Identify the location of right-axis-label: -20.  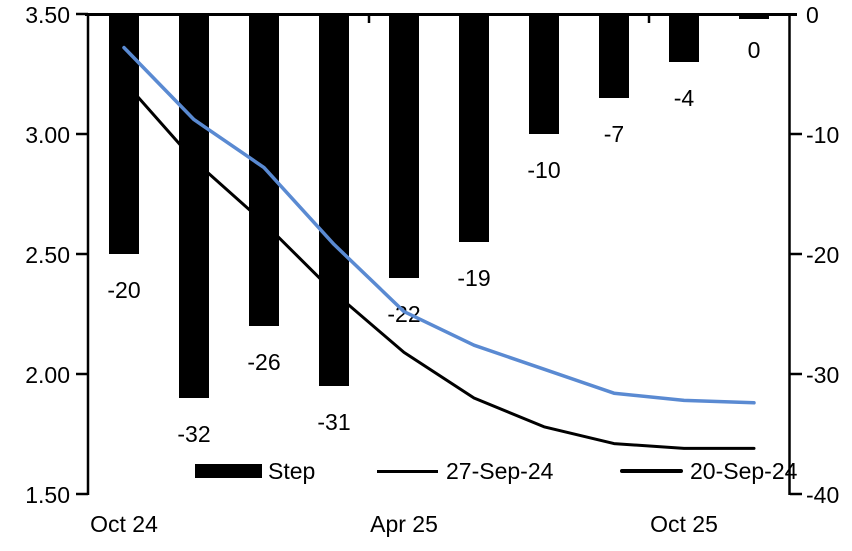
(822, 255).